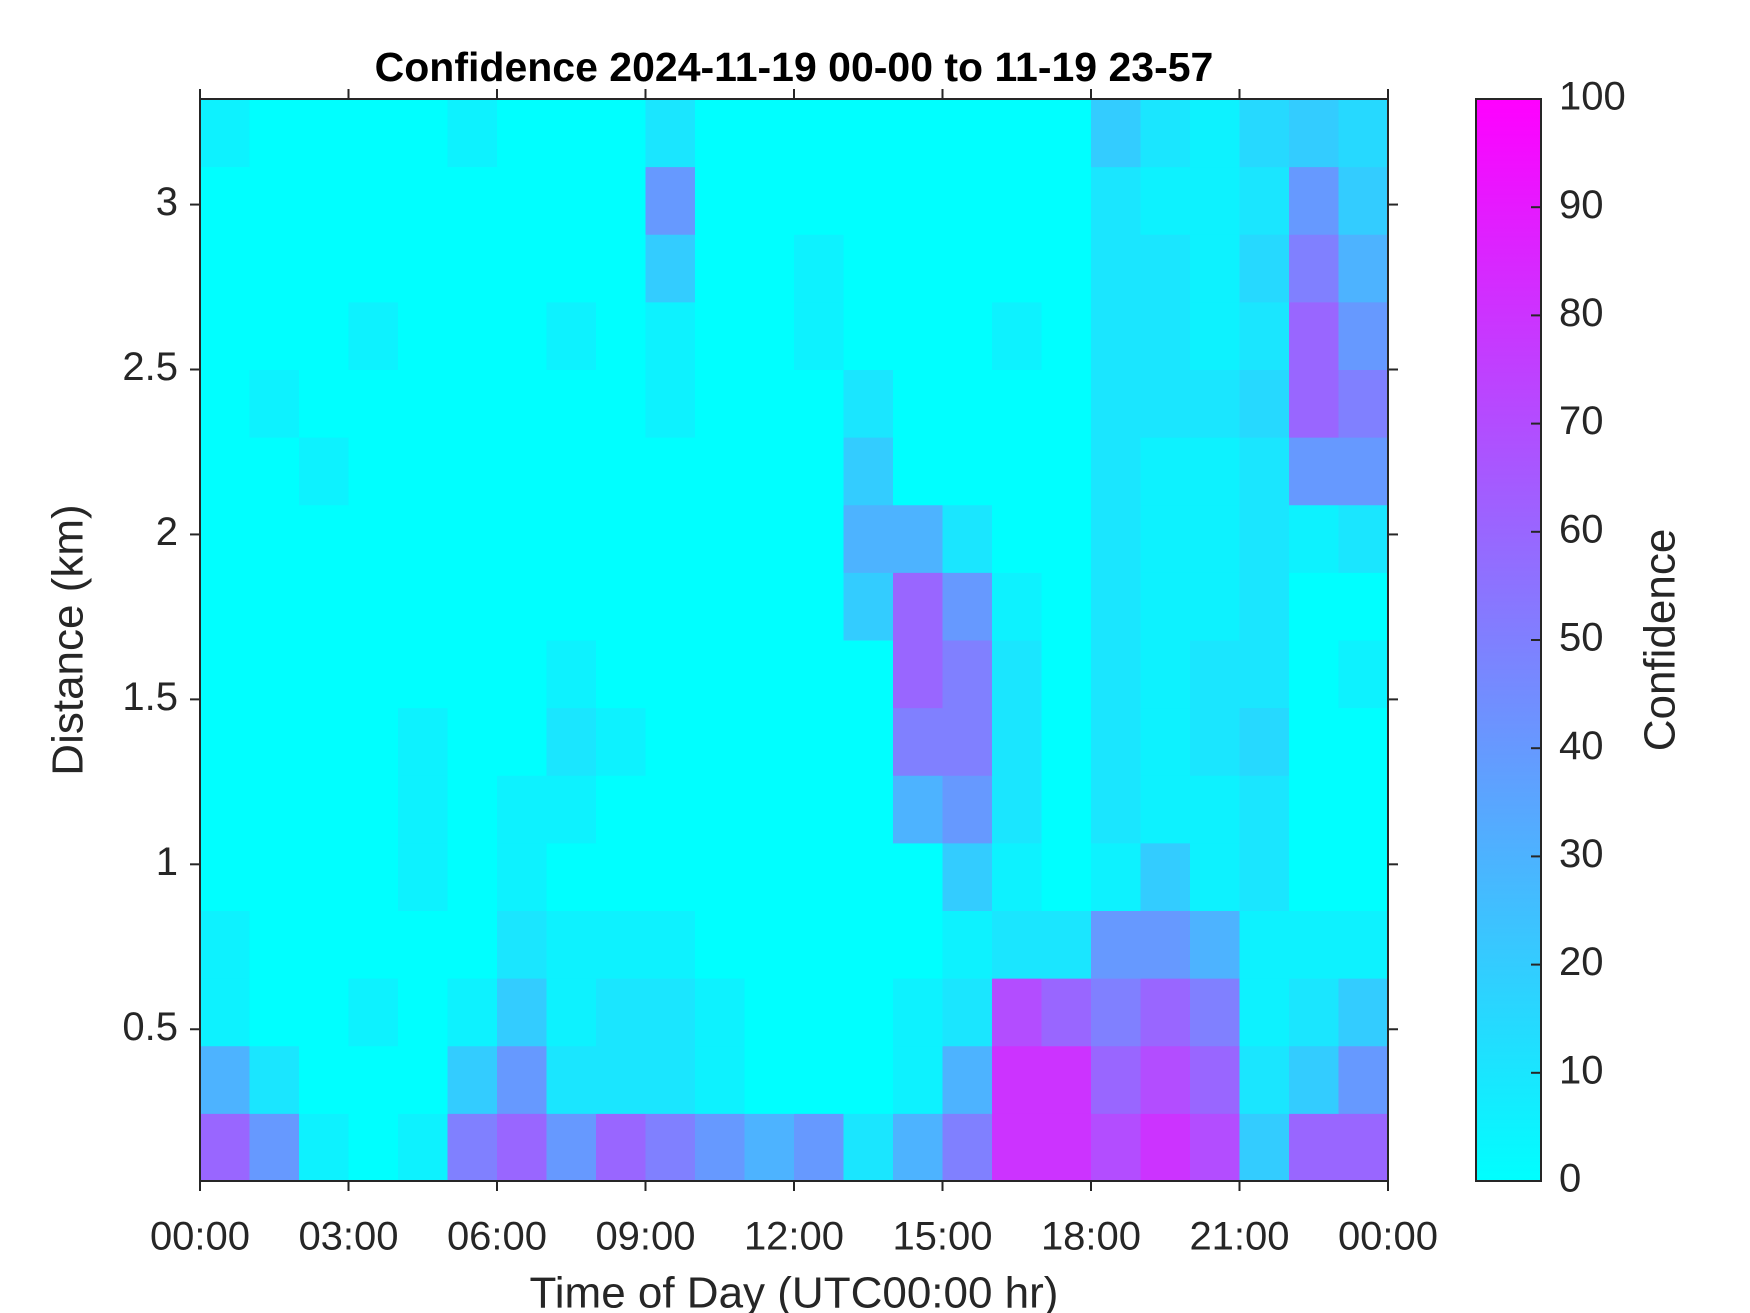 The height and width of the screenshot is (1313, 1750). Describe the element at coordinates (1581, 854) in the screenshot. I see `colorbar-tick-label: 30` at that location.